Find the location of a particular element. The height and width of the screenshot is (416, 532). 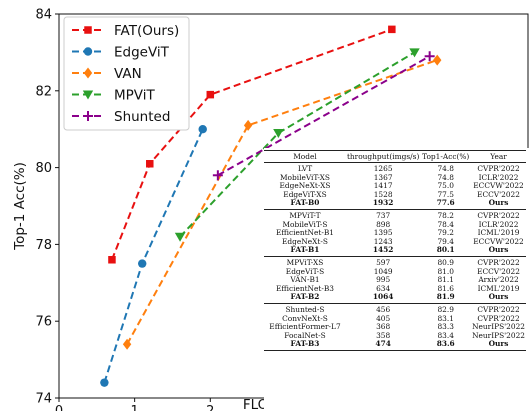

table-cell-model: MobileViT-S is located at coordinates (305, 224).